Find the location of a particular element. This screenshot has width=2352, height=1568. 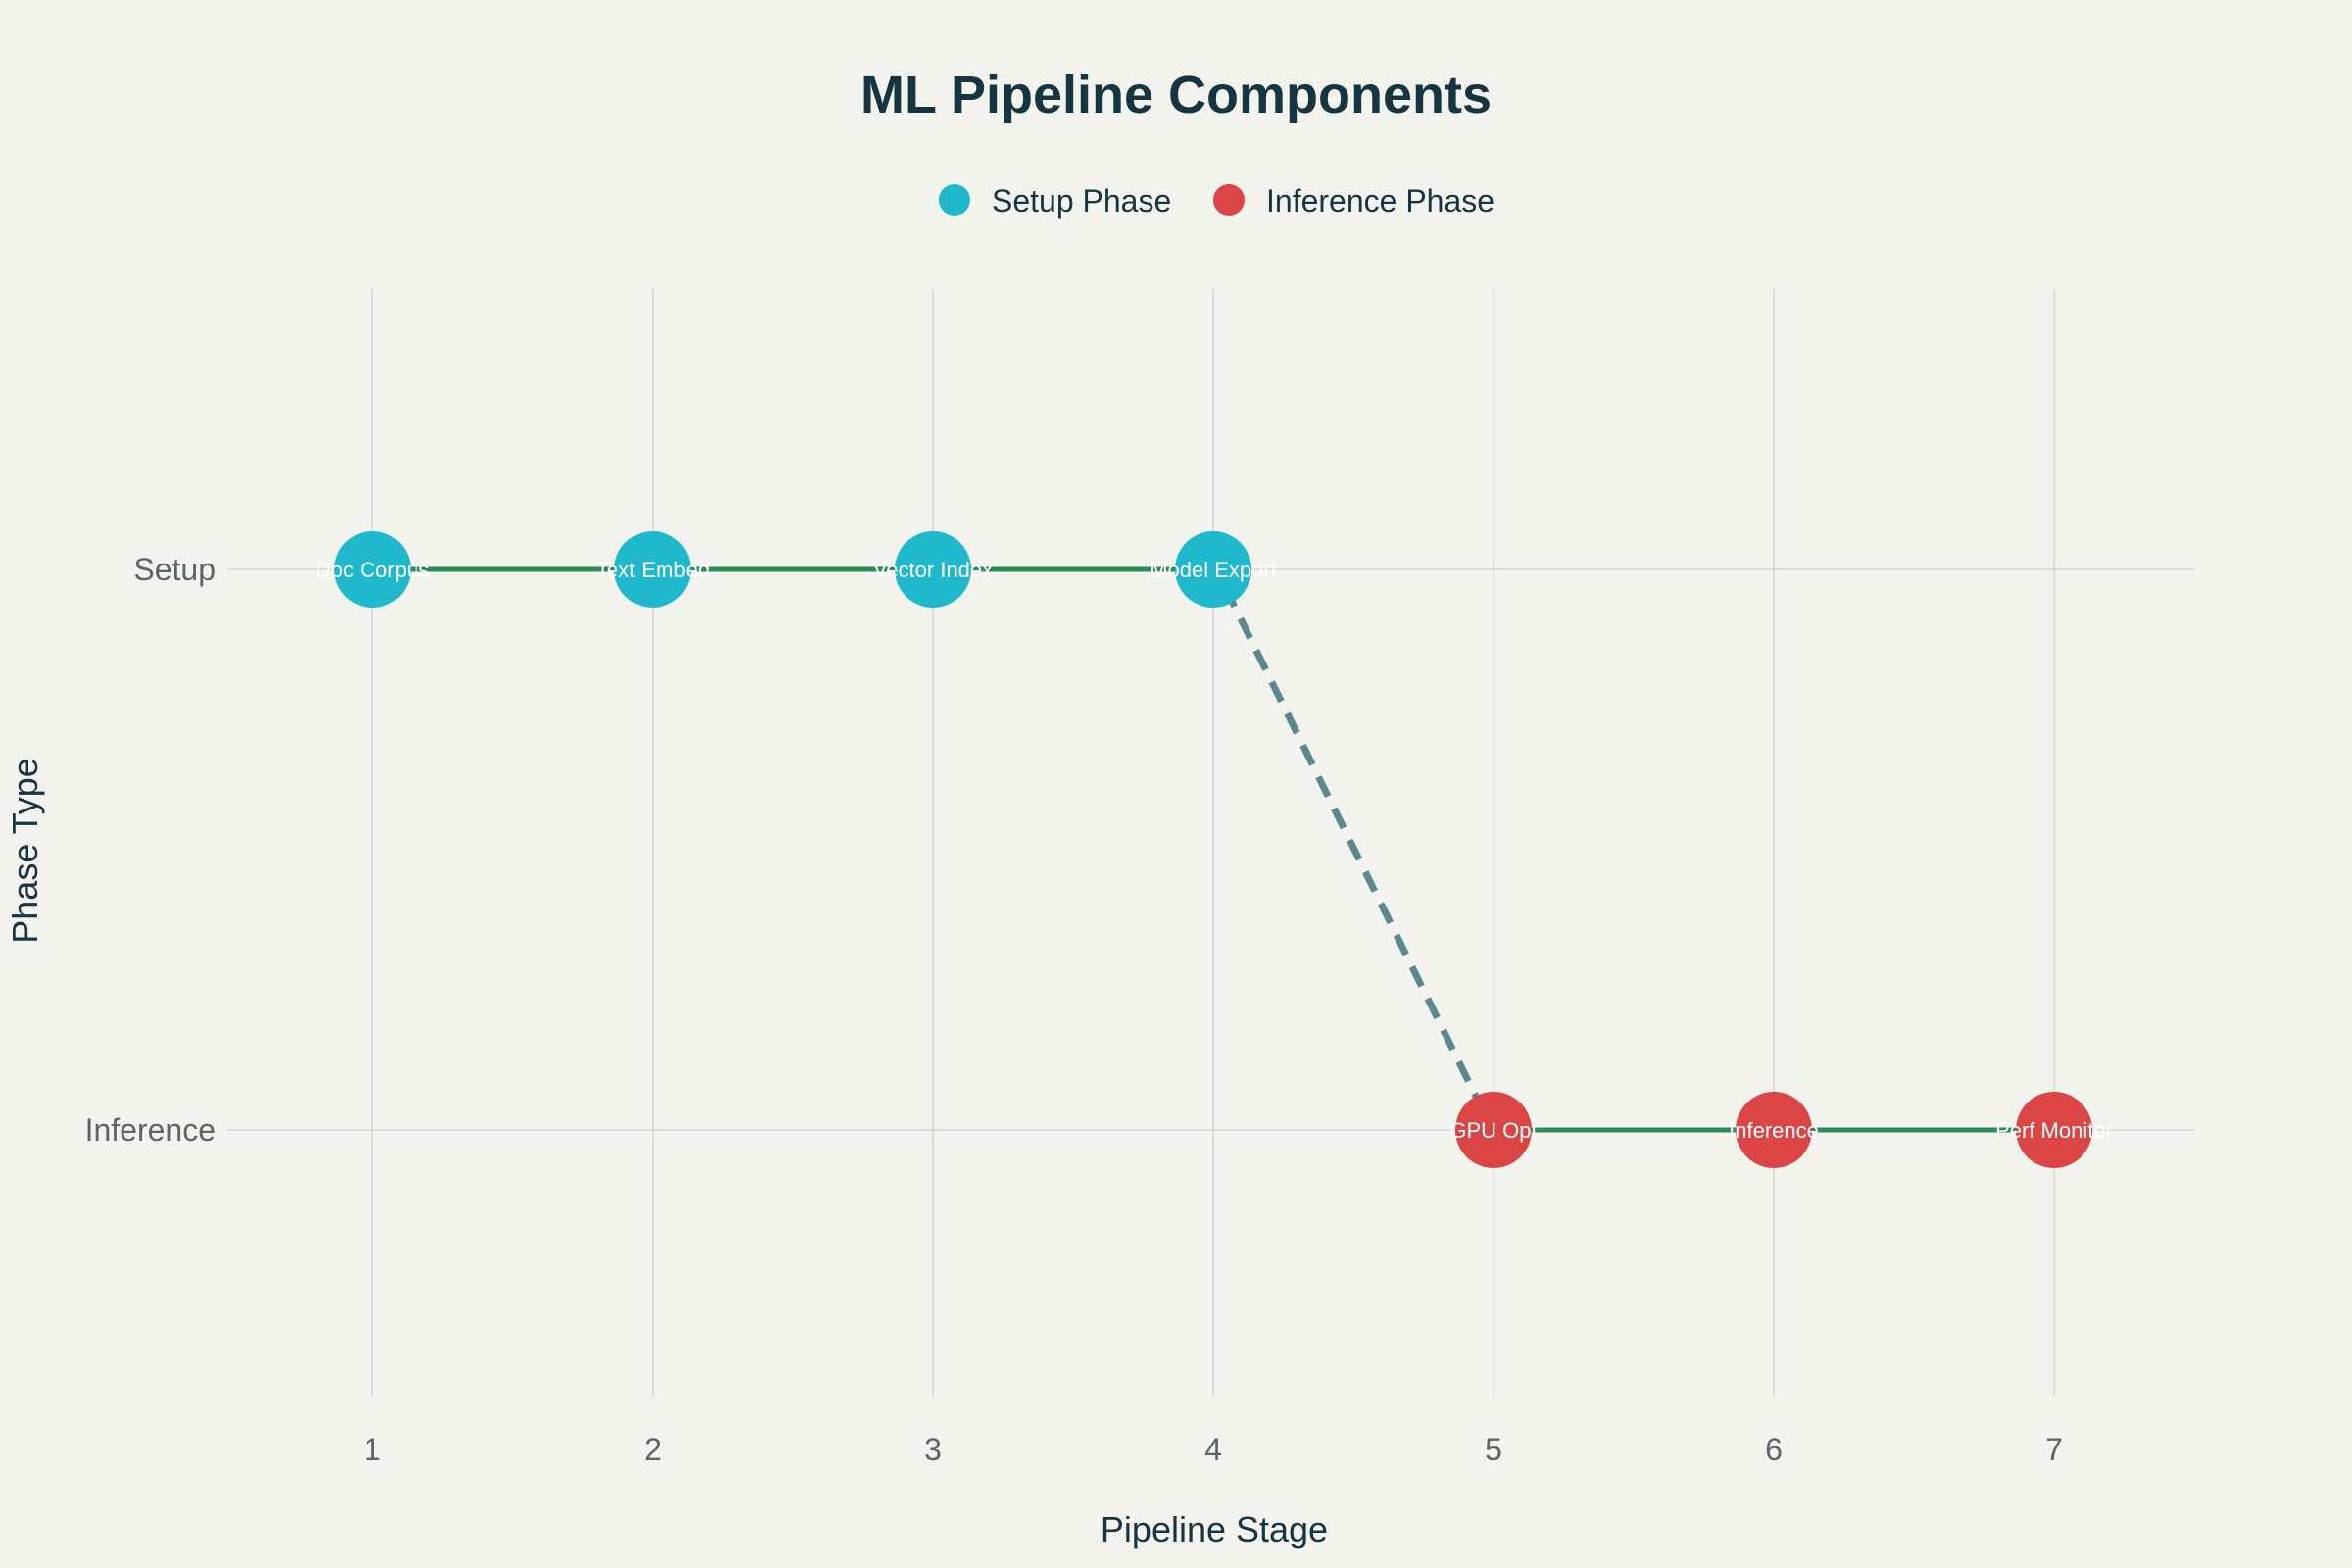

node-label-gpu-opt: GPU Opt is located at coordinates (1493, 1130).